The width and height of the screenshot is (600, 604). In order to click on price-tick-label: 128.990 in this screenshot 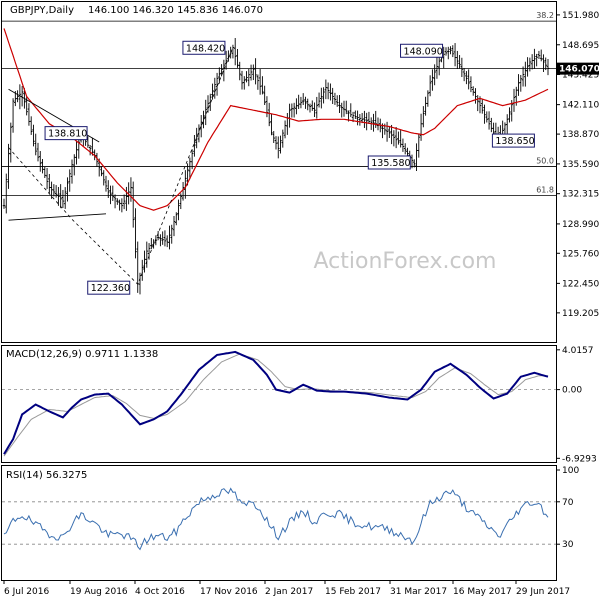, I will do `click(580, 225)`.